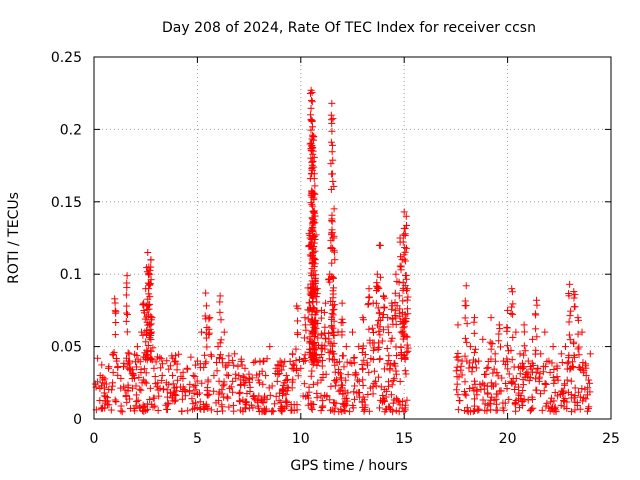 The width and height of the screenshot is (640, 480). I want to click on x-tick-labels: 0 5 10 15 20 25, so click(355, 439).